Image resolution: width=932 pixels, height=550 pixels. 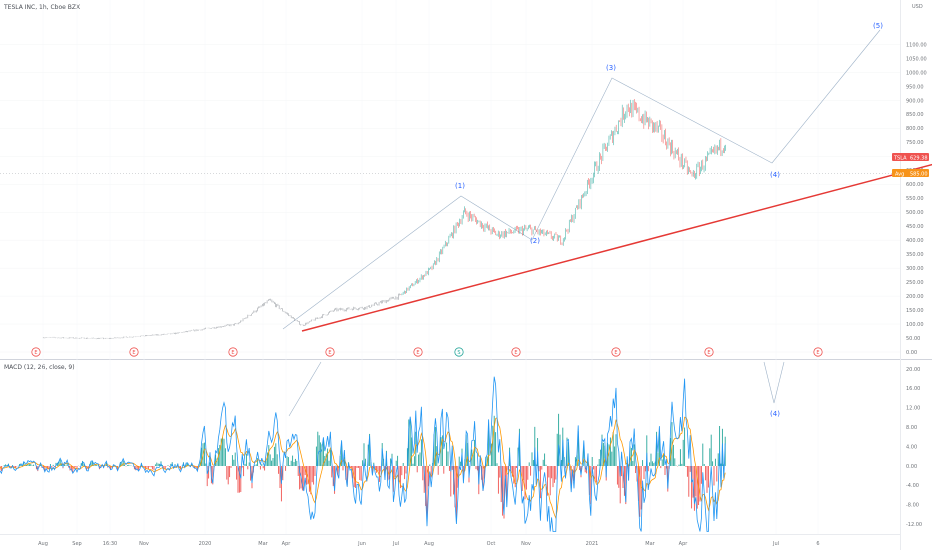 What do you see at coordinates (915, 325) in the screenshot?
I see `price-tick-label: 100.00` at bounding box center [915, 325].